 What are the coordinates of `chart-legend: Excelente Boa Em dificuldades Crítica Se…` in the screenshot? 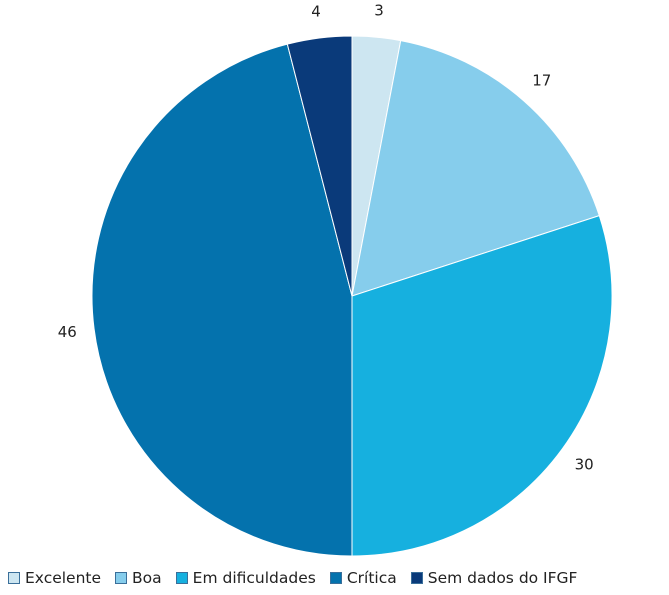 It's located at (292, 578).